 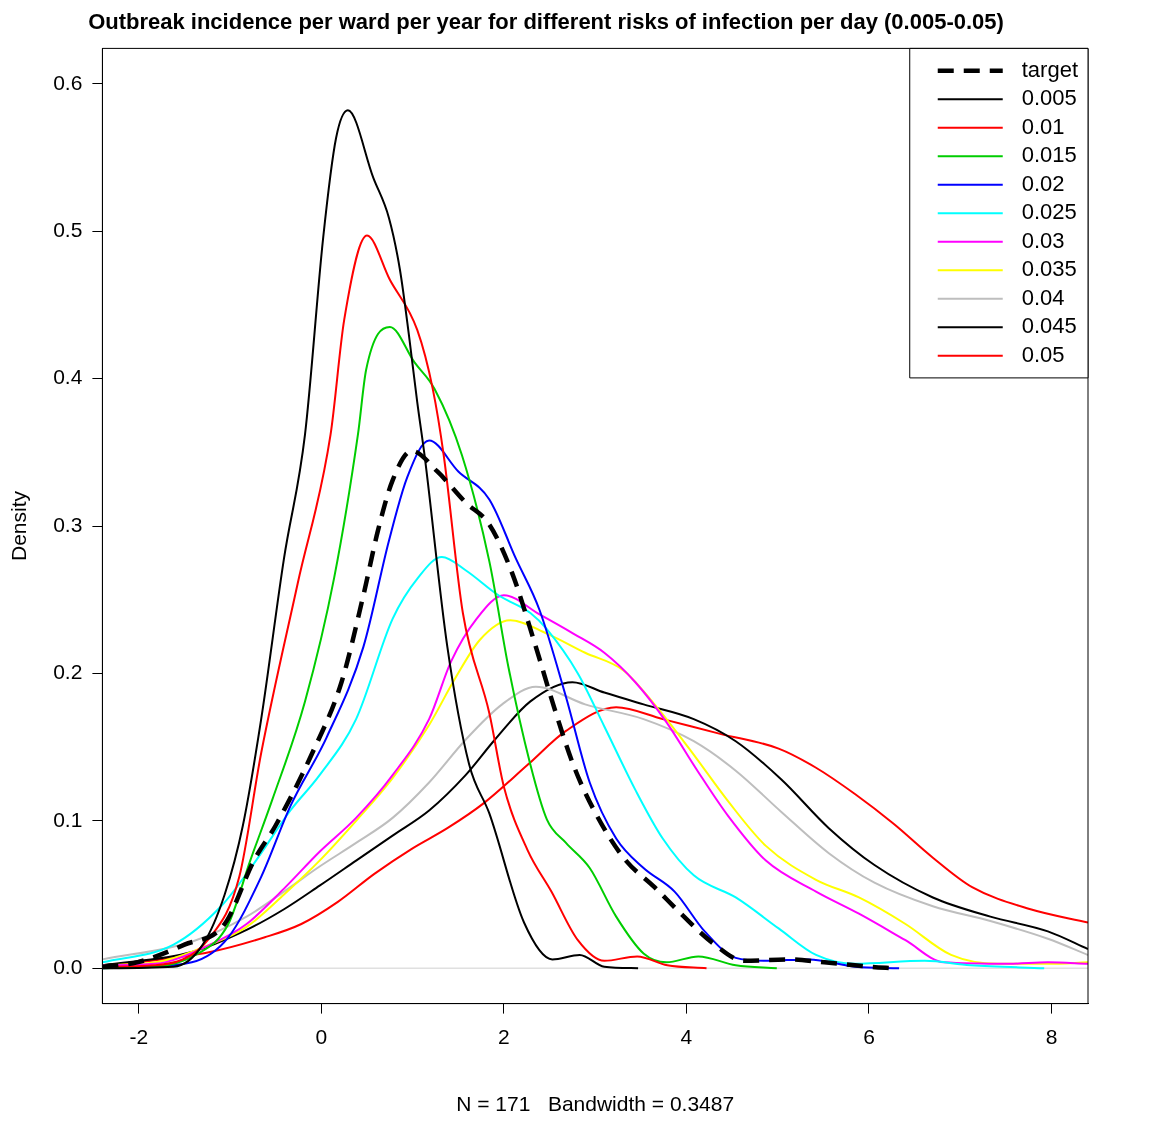 I want to click on legend-label: 0.04, so click(x=1043, y=297).